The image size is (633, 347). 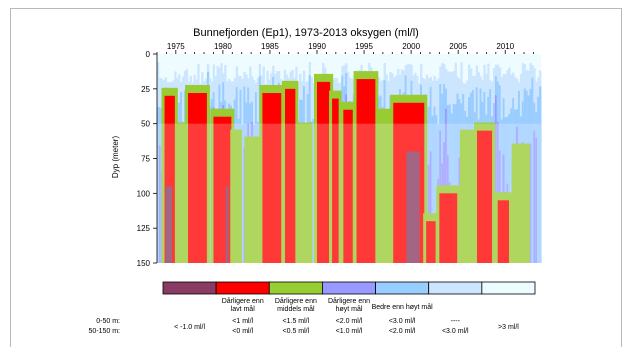 I want to click on legend-row-label-shallow: 0-50 m:, so click(x=108, y=321).